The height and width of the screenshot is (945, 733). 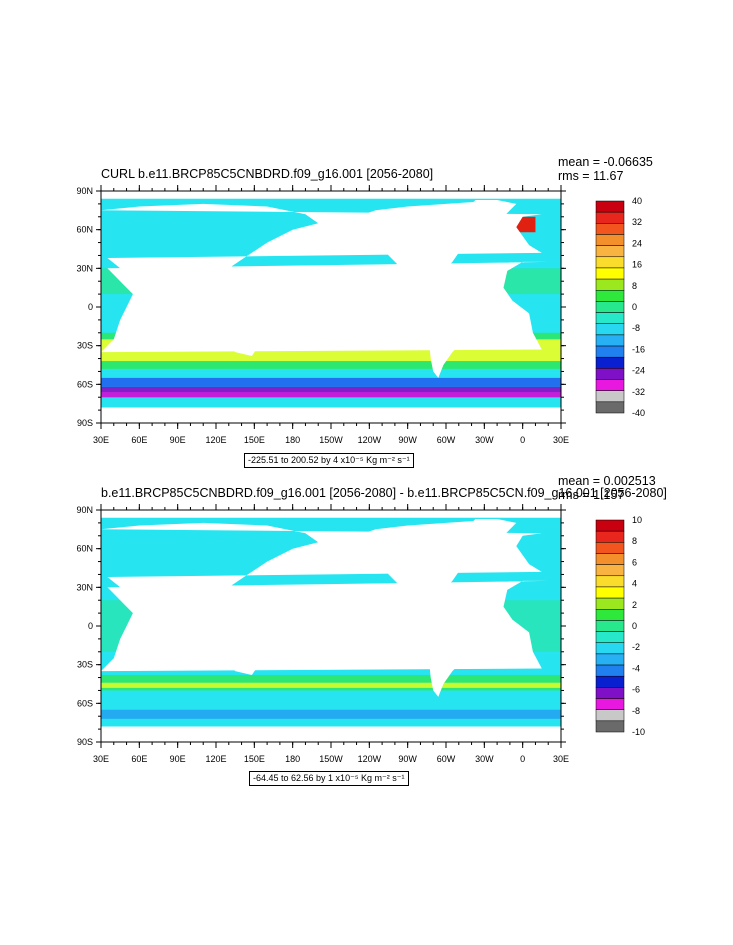 What do you see at coordinates (620, 307) in the screenshot?
I see `colorbar-0: 40 32 24 16 8 0 -8 -16 -24 -32 -40` at bounding box center [620, 307].